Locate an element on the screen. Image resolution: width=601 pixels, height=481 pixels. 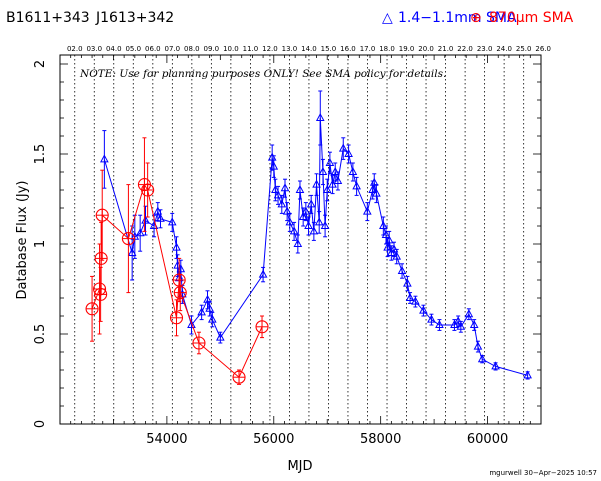
top-axis-label: 16.0 is located at coordinates (348, 49).